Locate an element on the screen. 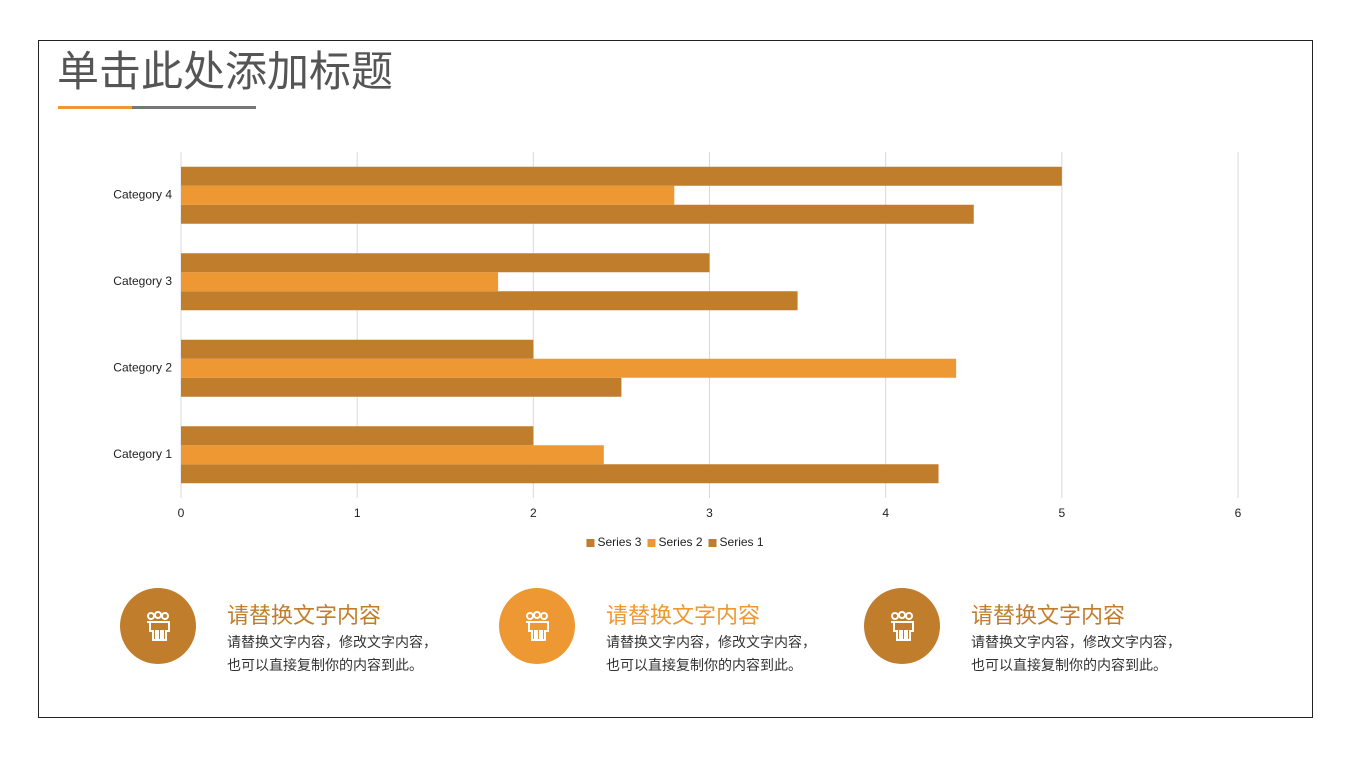 This screenshot has height=759, width=1350. x-tick-label: 3 is located at coordinates (709, 513).